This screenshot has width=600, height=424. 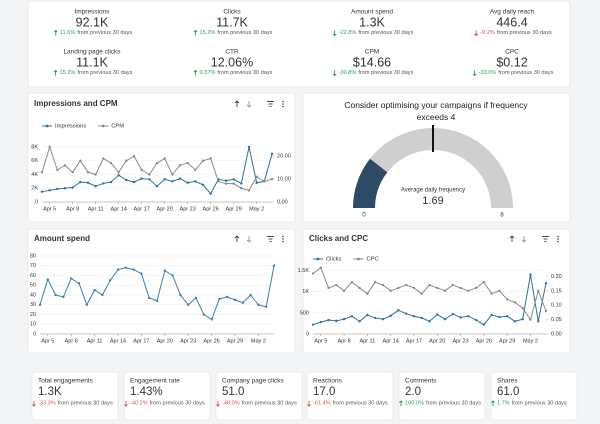 I want to click on change-text: -33.3% from previous 30 days, so click(x=75, y=404).